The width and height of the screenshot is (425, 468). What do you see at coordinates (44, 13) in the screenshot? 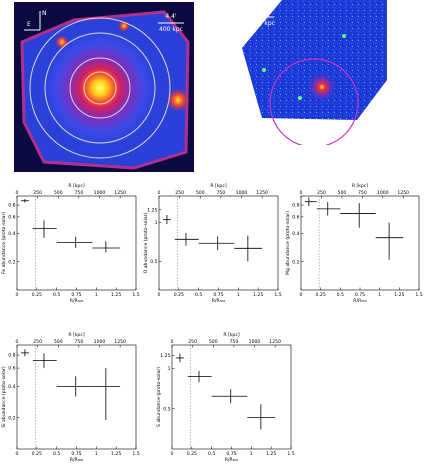
I see `compass-n: N` at bounding box center [44, 13].